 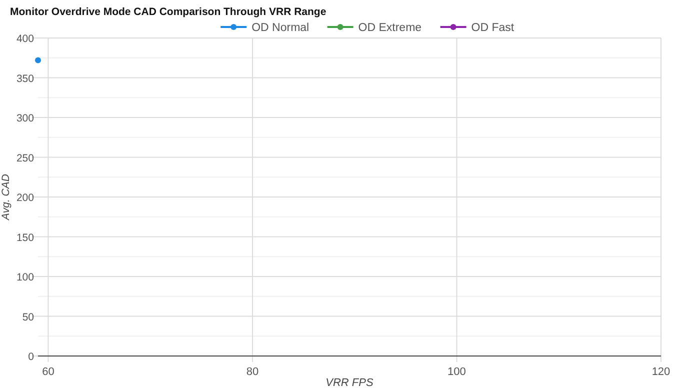 I want to click on y-tick-label: 50, so click(x=28, y=317).